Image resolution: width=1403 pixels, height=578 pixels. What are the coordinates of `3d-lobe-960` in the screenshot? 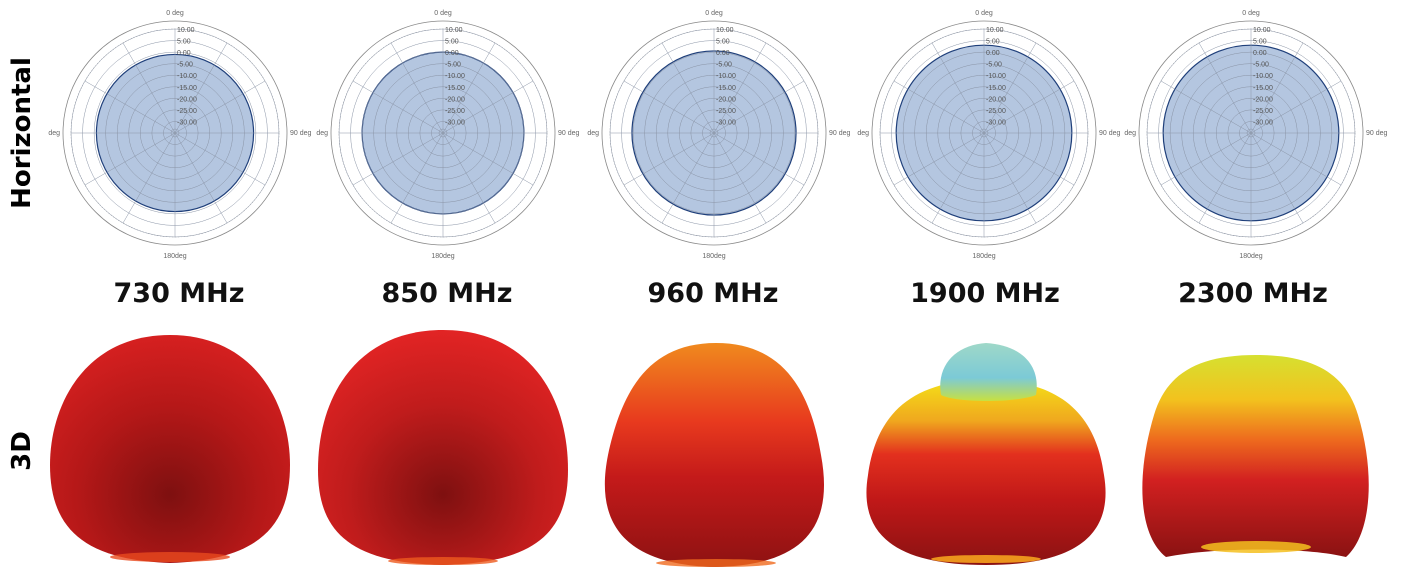 It's located at (714, 455).